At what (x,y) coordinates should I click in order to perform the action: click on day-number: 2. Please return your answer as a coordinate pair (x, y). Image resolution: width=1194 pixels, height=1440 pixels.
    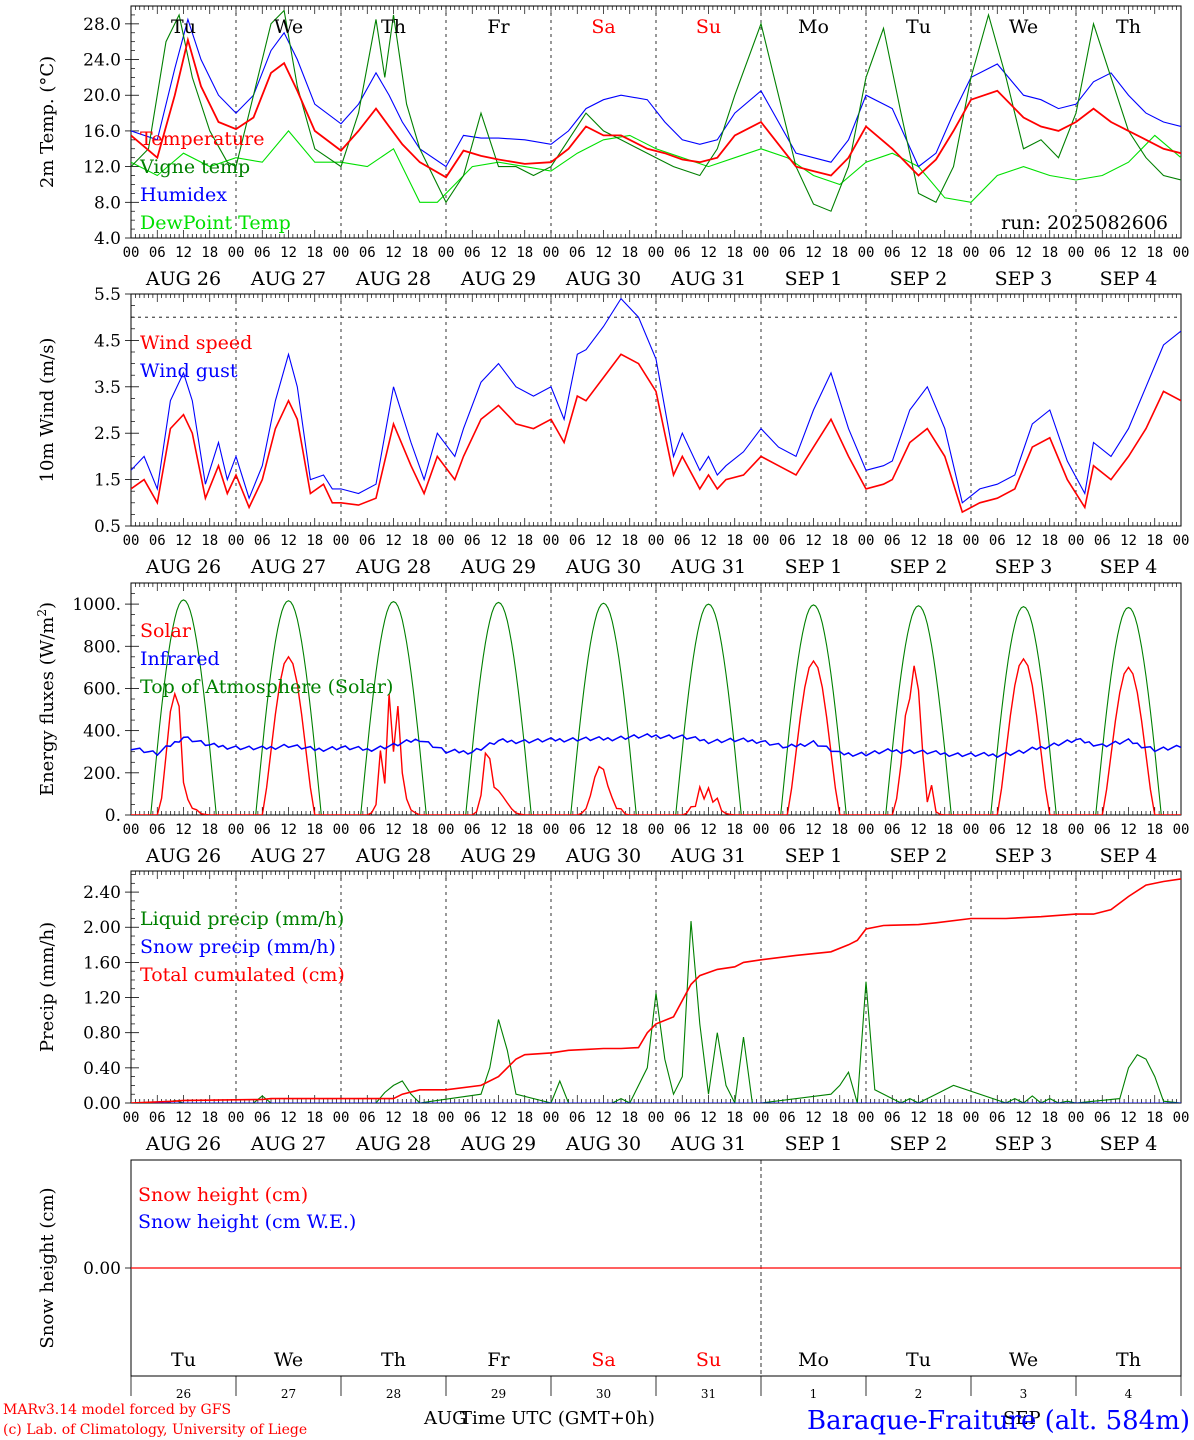
    Looking at the image, I should click on (919, 1394).